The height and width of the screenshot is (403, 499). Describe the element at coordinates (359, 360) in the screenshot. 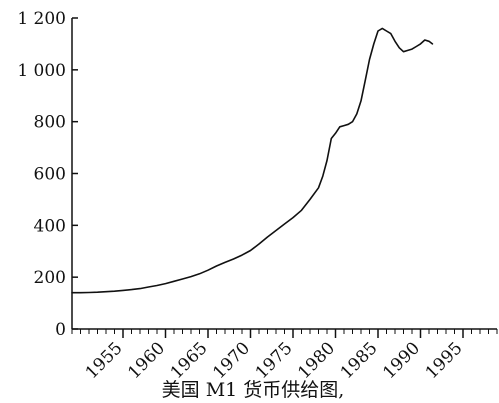

I see `x-tick-label: 1985` at that location.